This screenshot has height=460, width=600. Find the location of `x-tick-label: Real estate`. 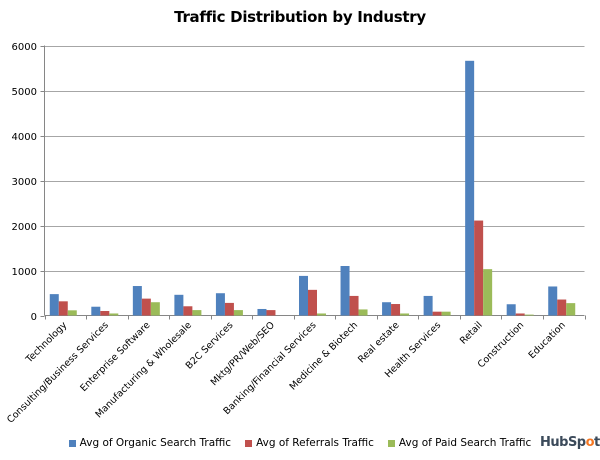

x-tick-label: Real estate is located at coordinates (379, 343).